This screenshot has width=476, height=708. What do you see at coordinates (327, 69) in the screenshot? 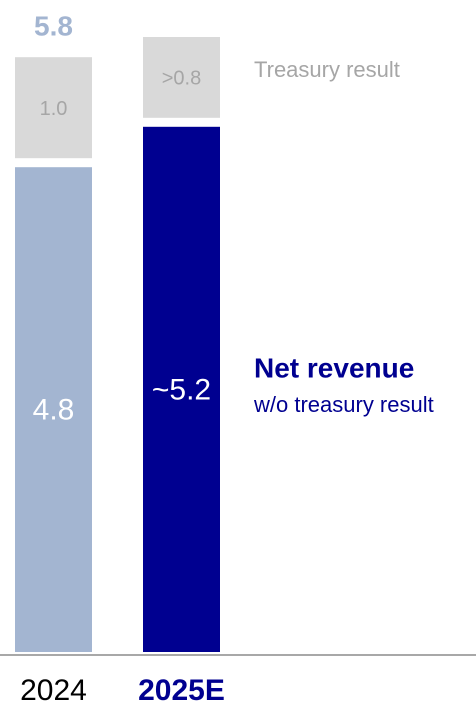
I see `legend-treasury: Treasury result` at bounding box center [327, 69].